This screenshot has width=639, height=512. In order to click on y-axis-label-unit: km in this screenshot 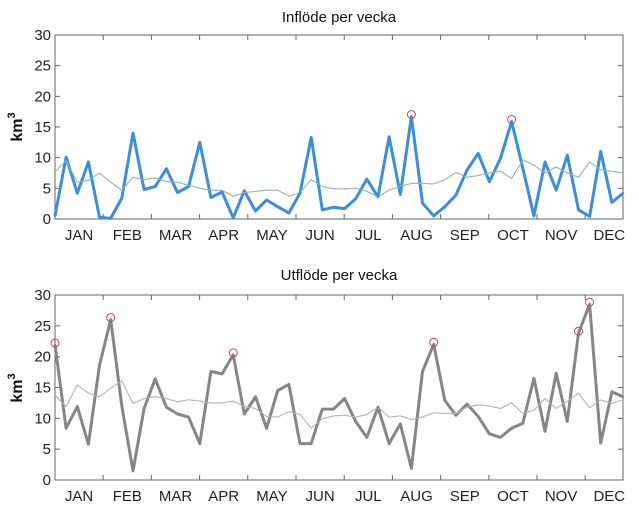, I will do `click(17, 391)`.